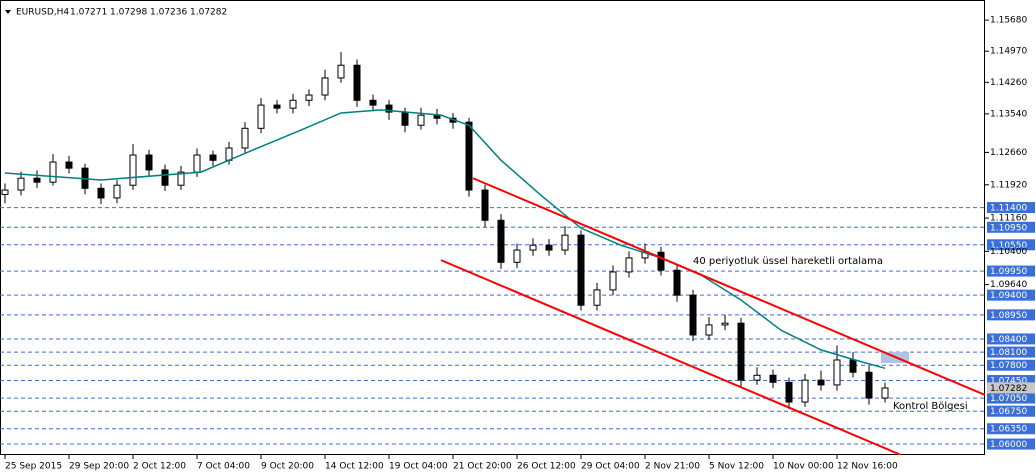 The image size is (1036, 474). I want to click on header-value: 1.07236, so click(168, 13).